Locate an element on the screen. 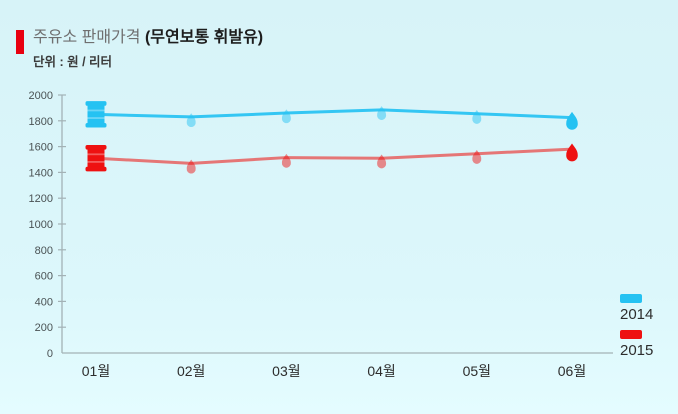  y-tick-label: 0 is located at coordinates (50, 354).